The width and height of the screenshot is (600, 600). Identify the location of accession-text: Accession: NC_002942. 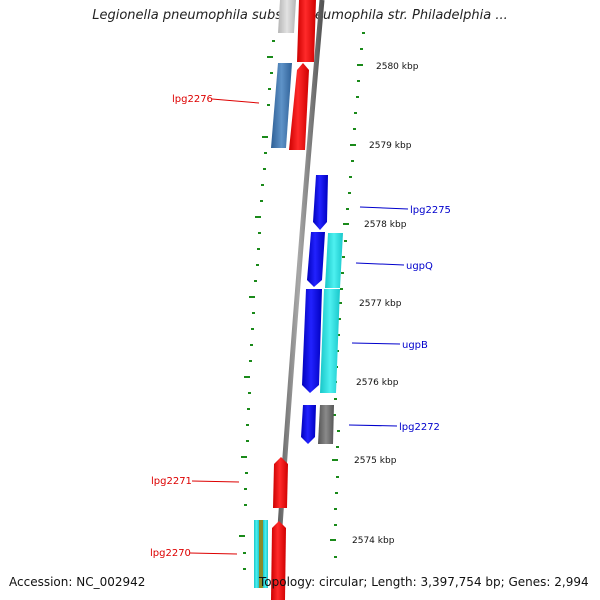
(77, 582).